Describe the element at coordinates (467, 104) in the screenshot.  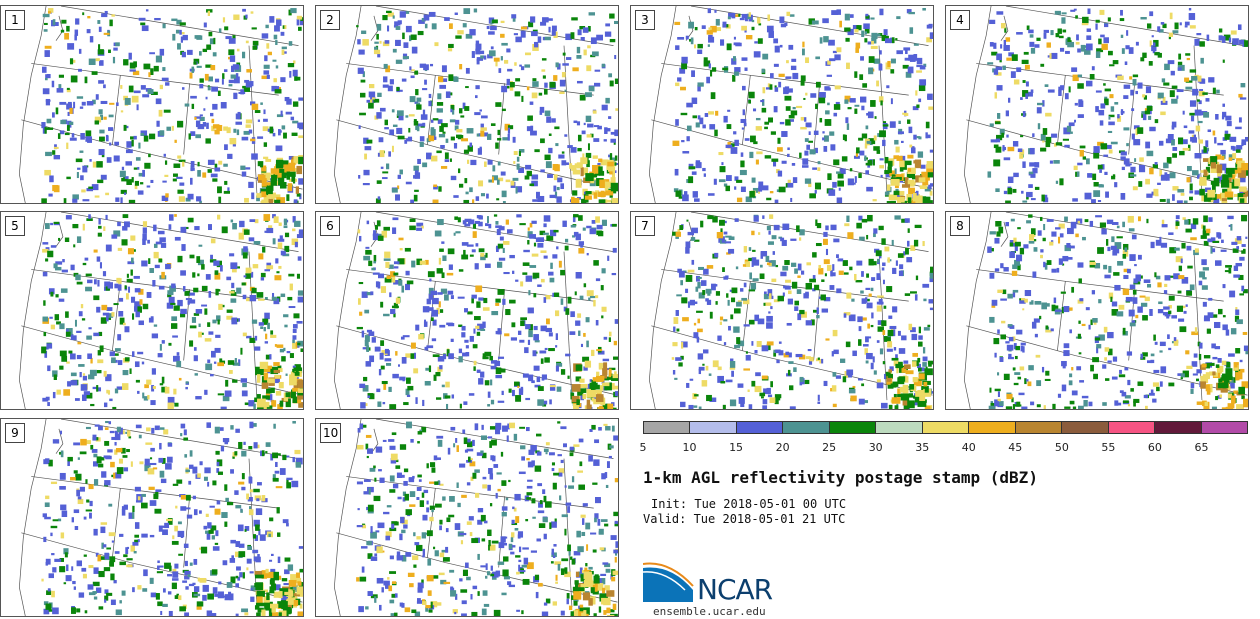
I see `postage-stamp-panel: 2` at that location.